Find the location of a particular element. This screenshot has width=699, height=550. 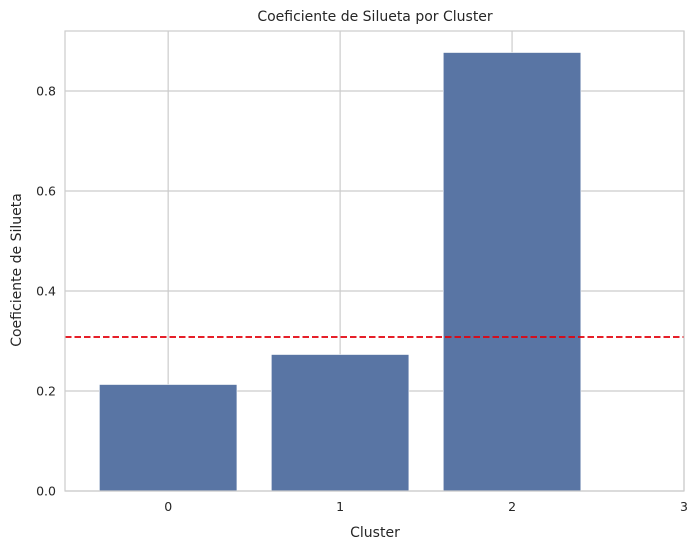

x-tick-label: 3 is located at coordinates (684, 506).